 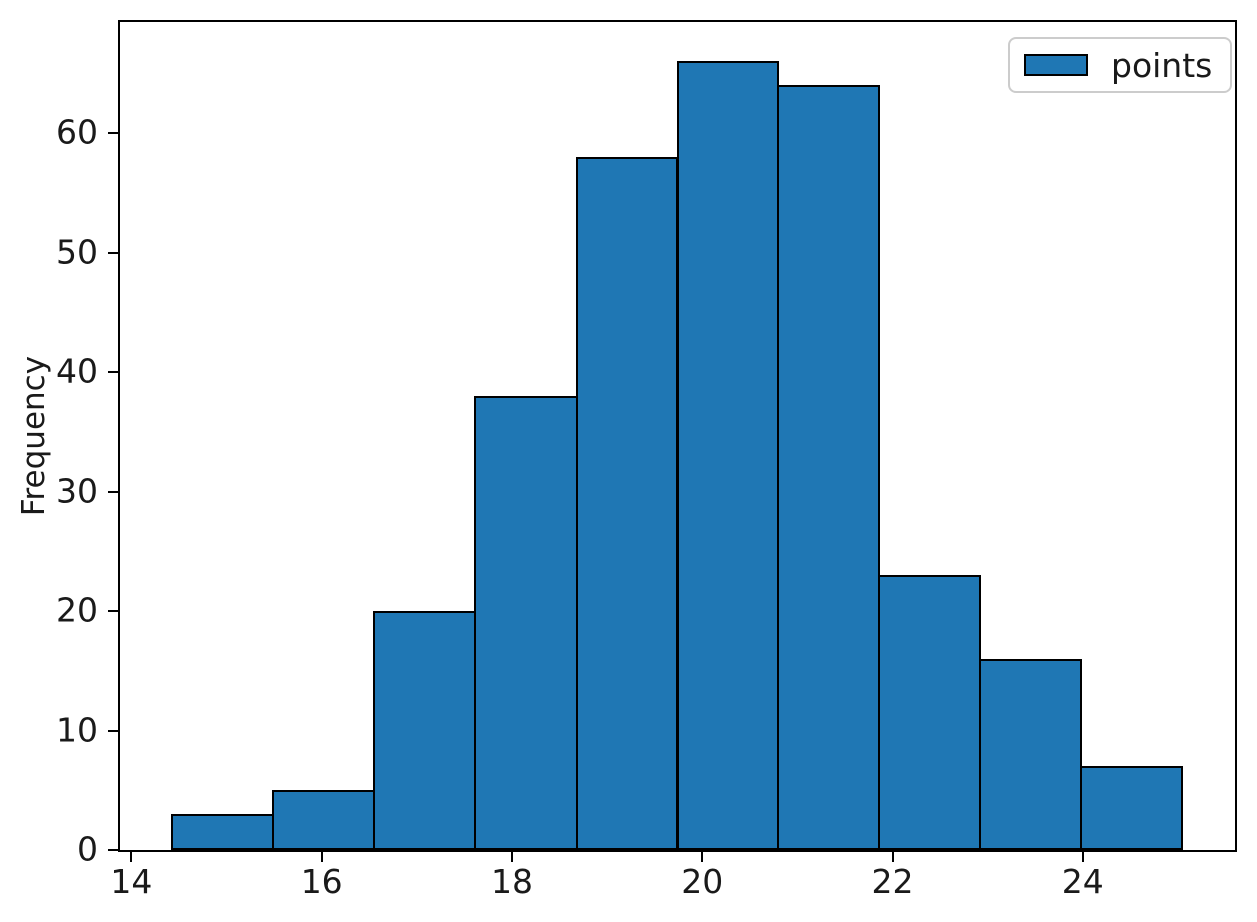 What do you see at coordinates (1082, 881) in the screenshot?
I see `x-tick-label: 24` at bounding box center [1082, 881].